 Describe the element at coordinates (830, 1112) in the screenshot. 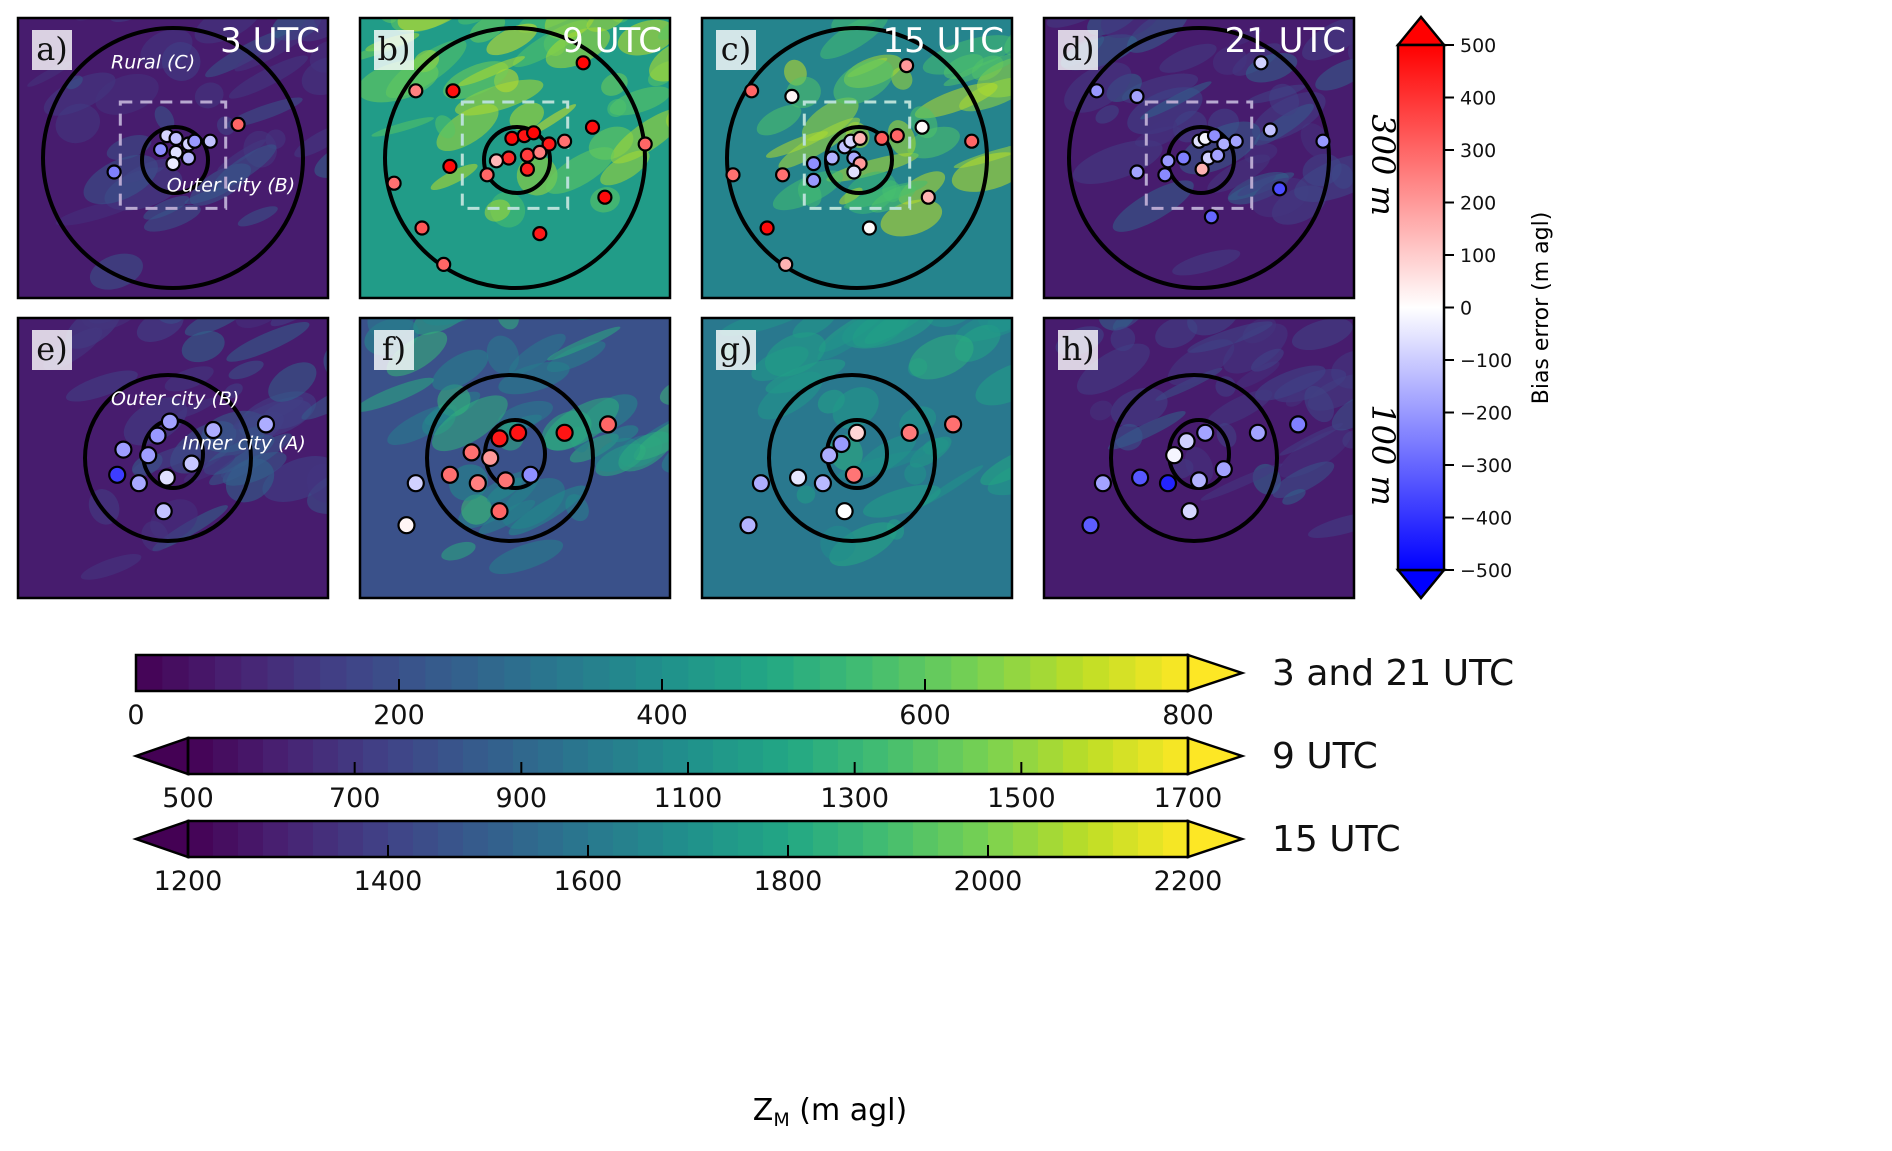

I see `zm-axis-label: ZM (m agl)` at that location.